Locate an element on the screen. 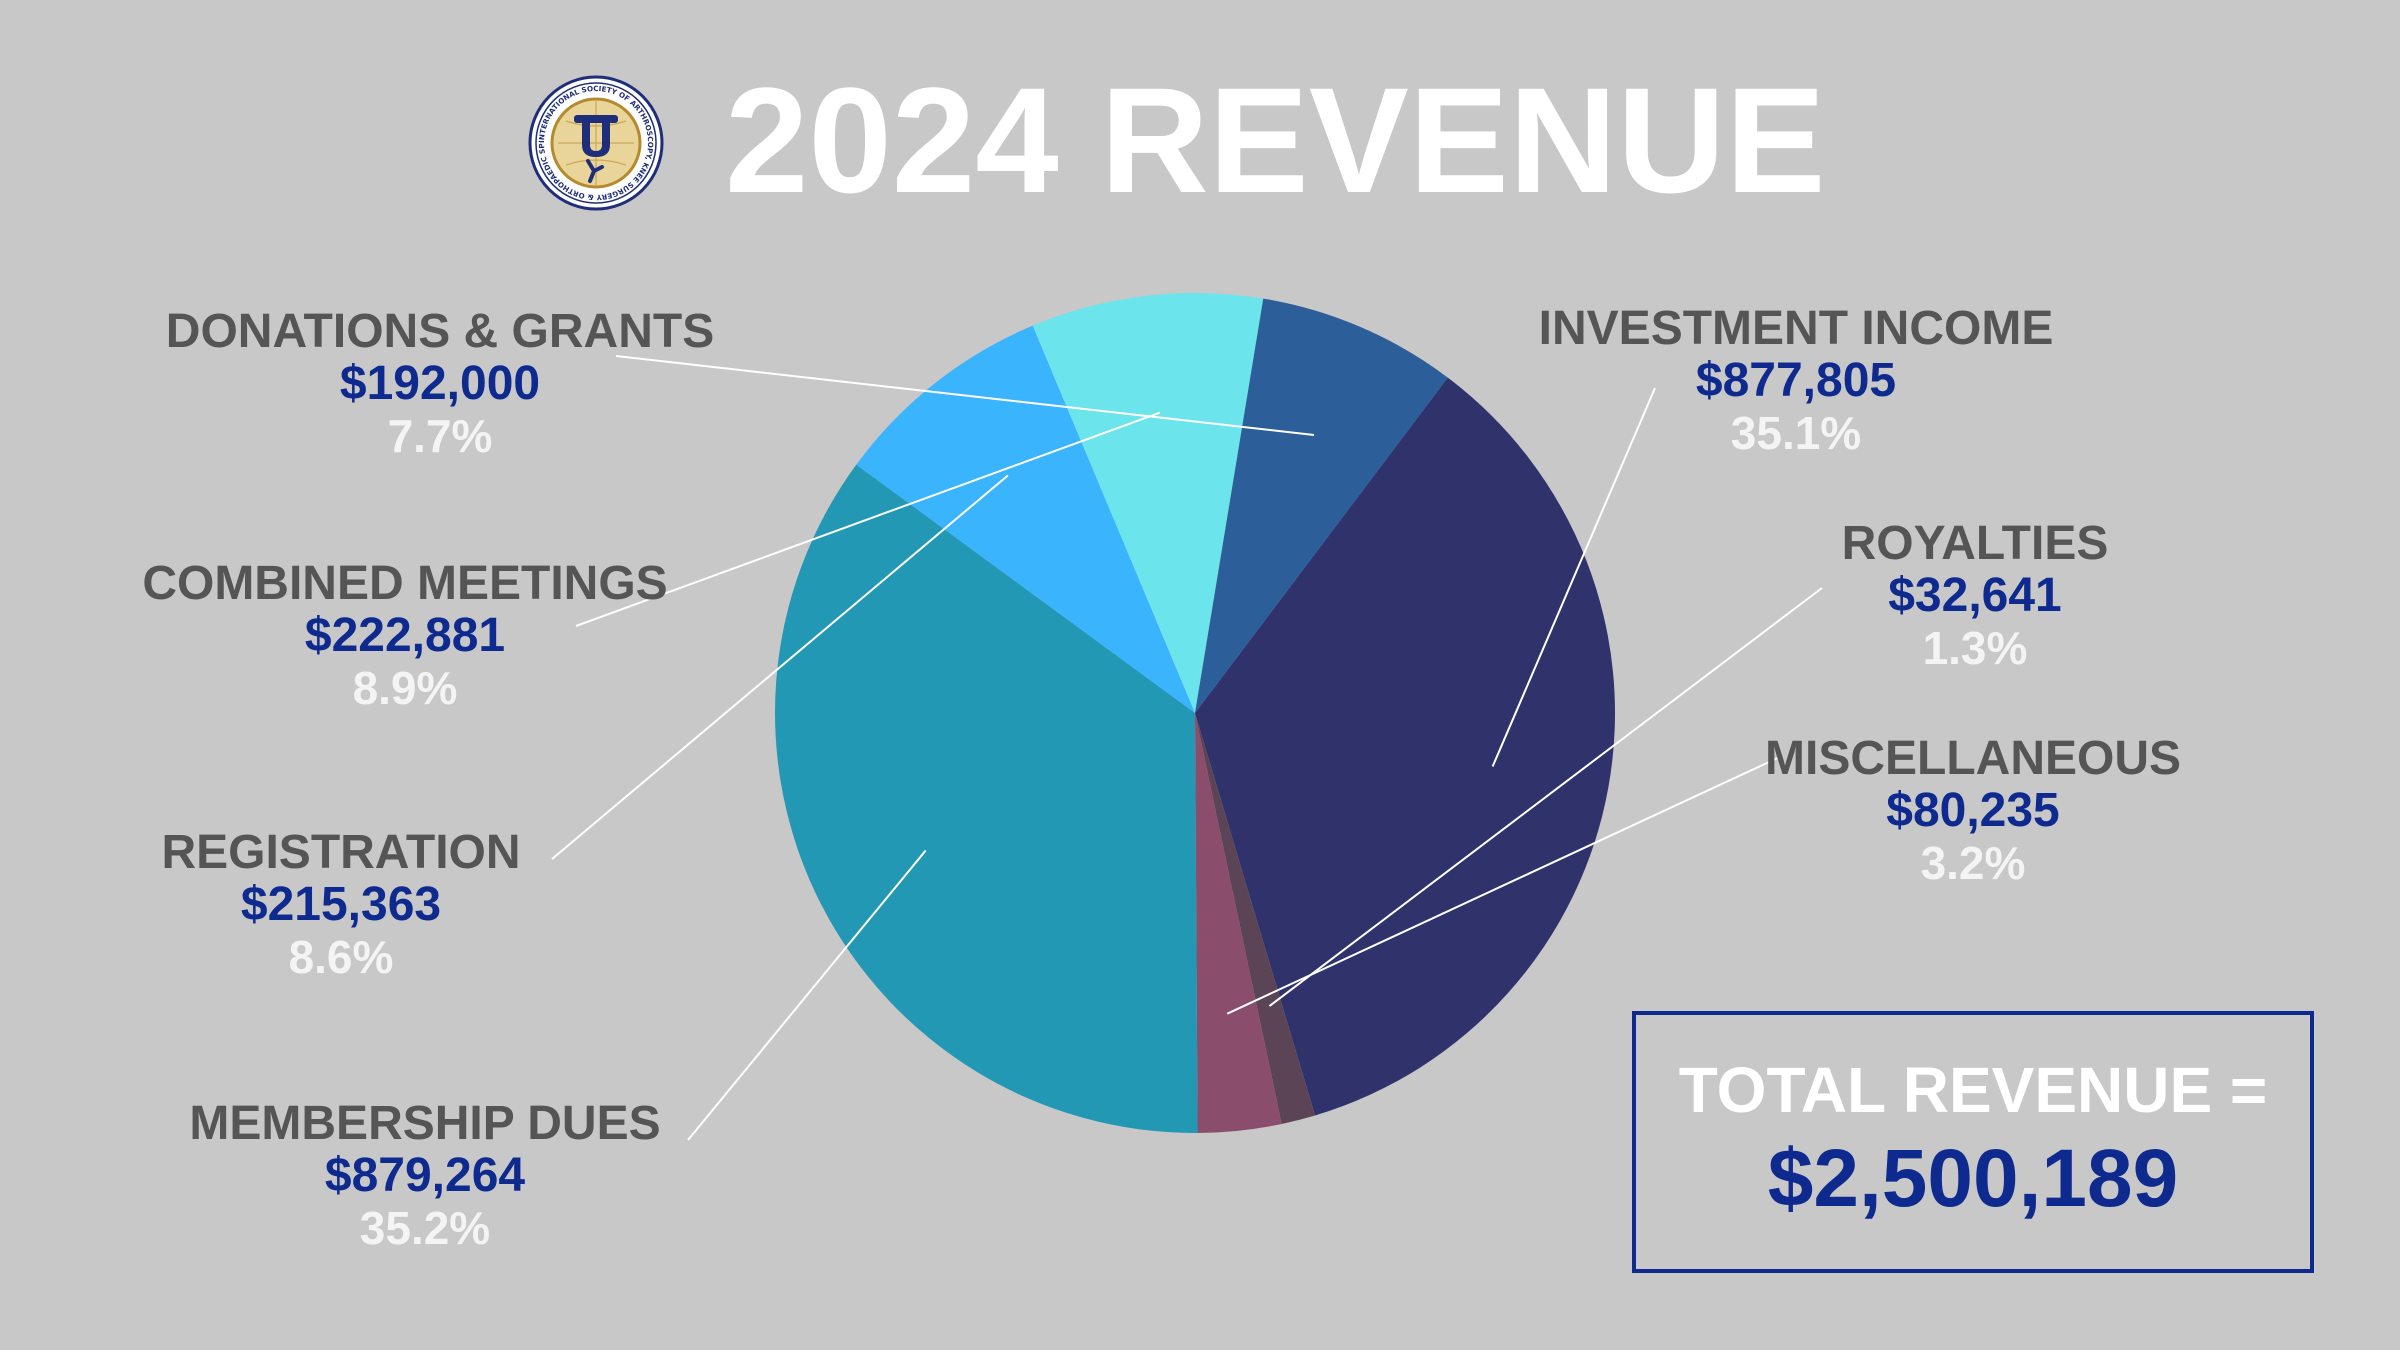 The image size is (2400, 1350). slice-label-donations-grants: DONATIONS & GRANTS $192,000 7.7% is located at coordinates (440, 384).